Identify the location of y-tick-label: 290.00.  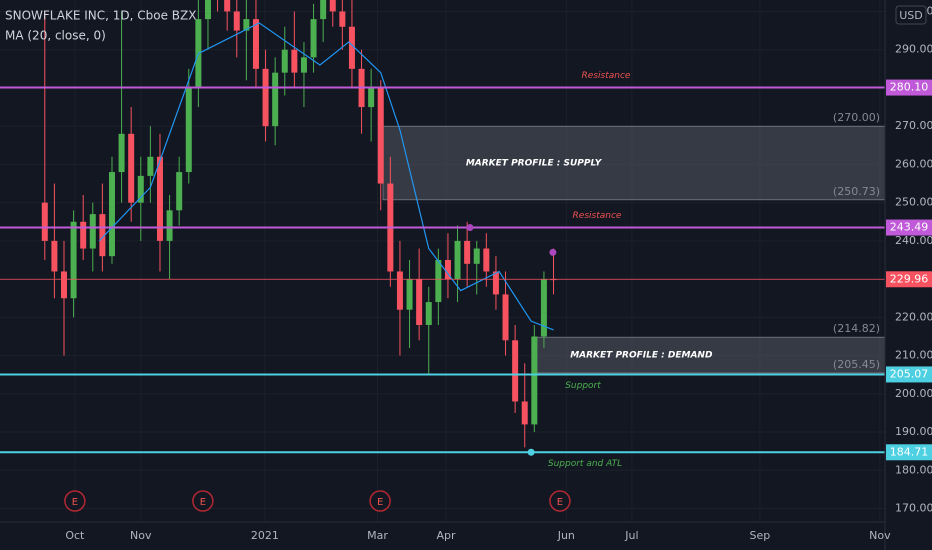
(913, 49).